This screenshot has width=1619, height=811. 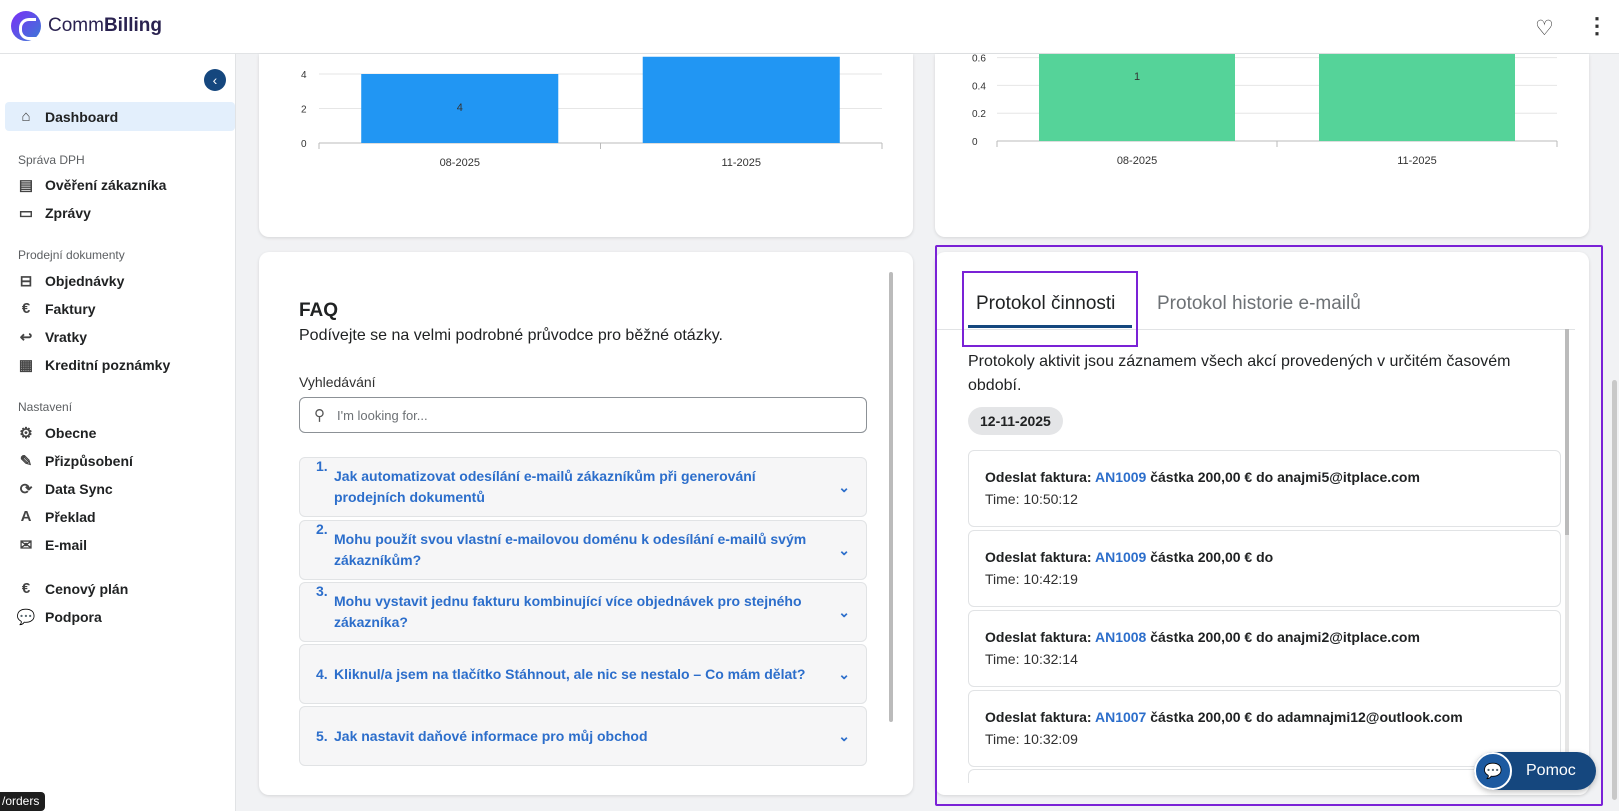 I want to click on sidebar-item-verify-customer: ▤ Ověření zákazníka, so click(x=92, y=185).